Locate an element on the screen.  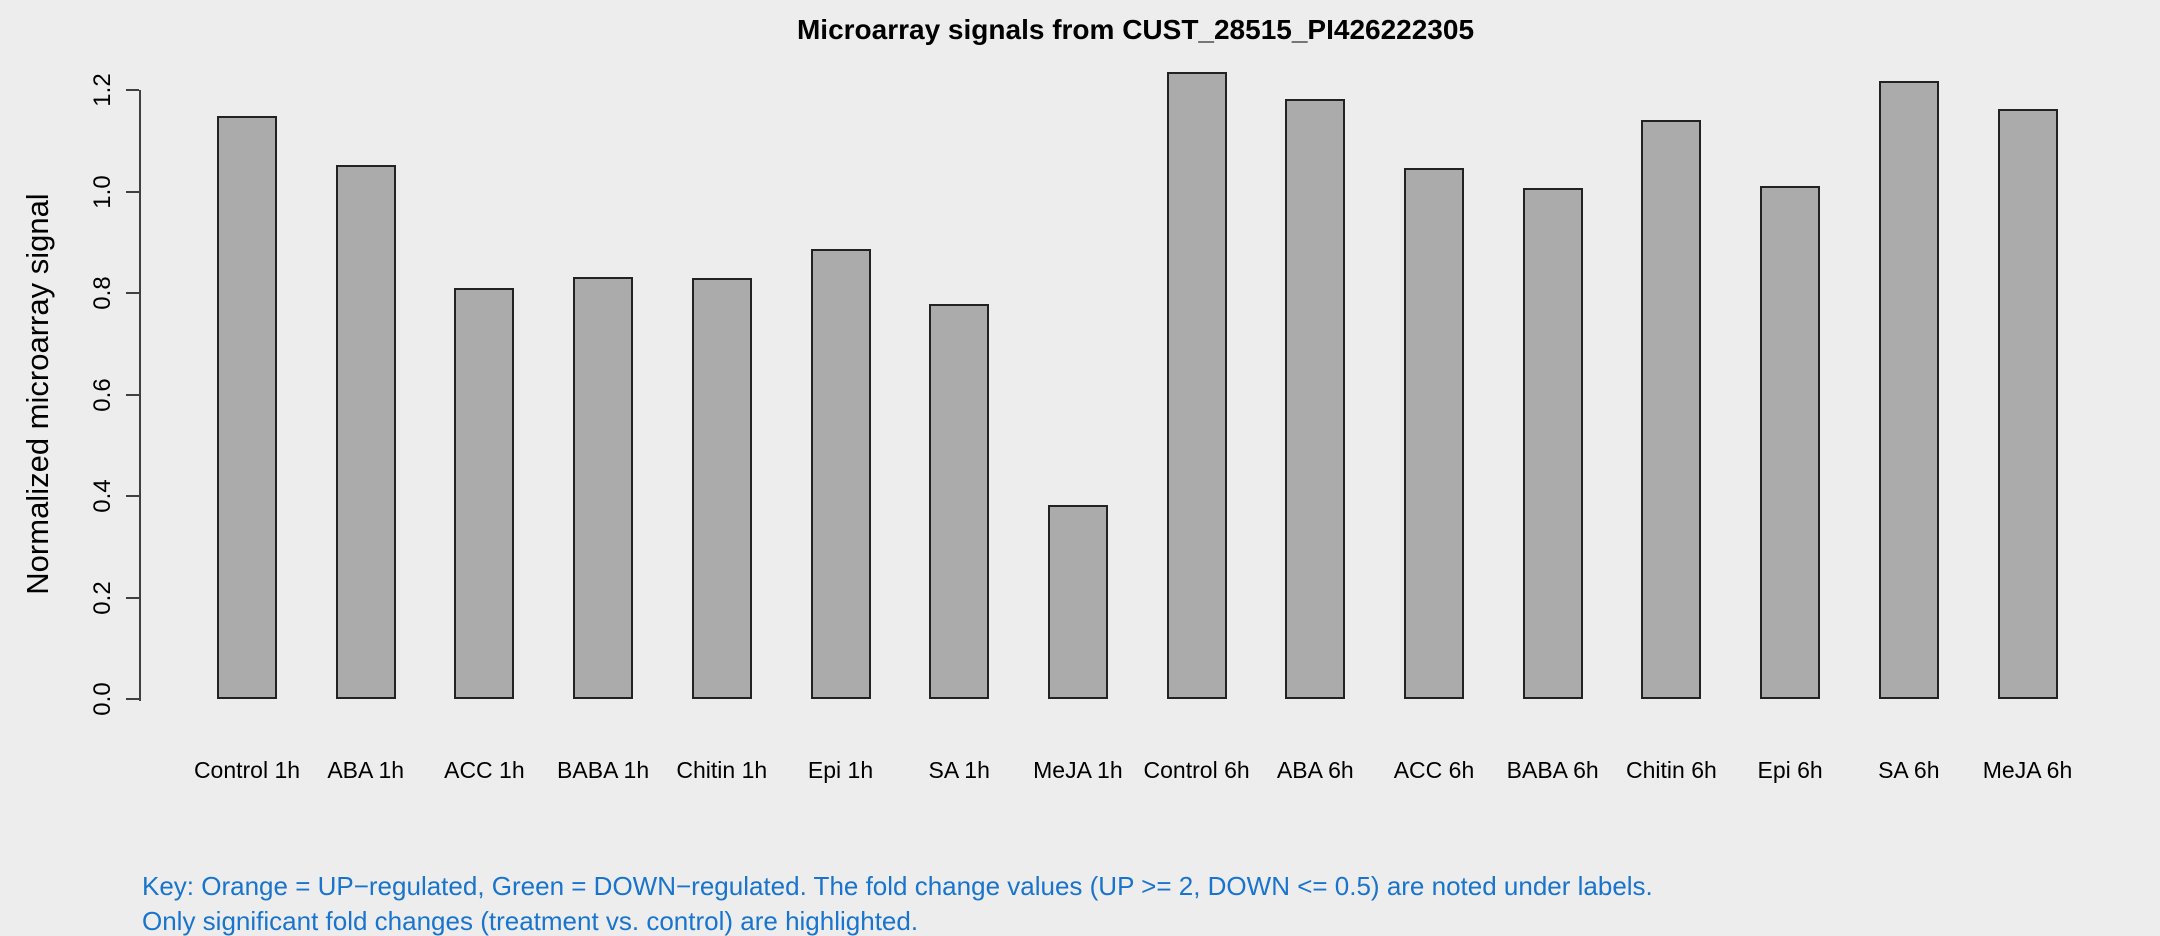
x-axis-label: Chitin 1h is located at coordinates (722, 770).